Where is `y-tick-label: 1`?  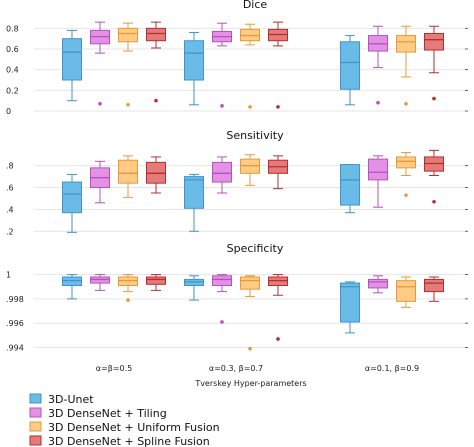 y-tick-label: 1 is located at coordinates (8, 275).